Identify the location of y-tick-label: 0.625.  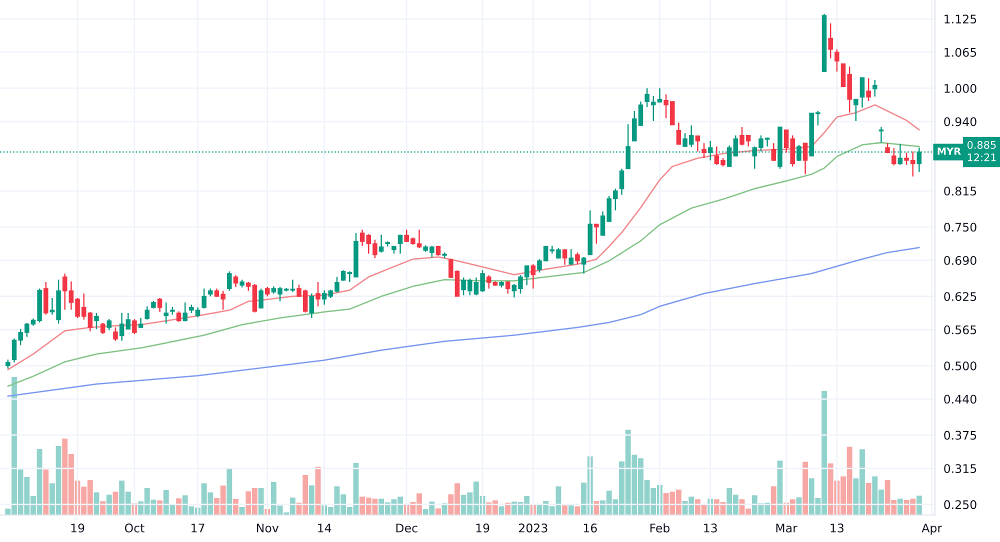
(960, 296).